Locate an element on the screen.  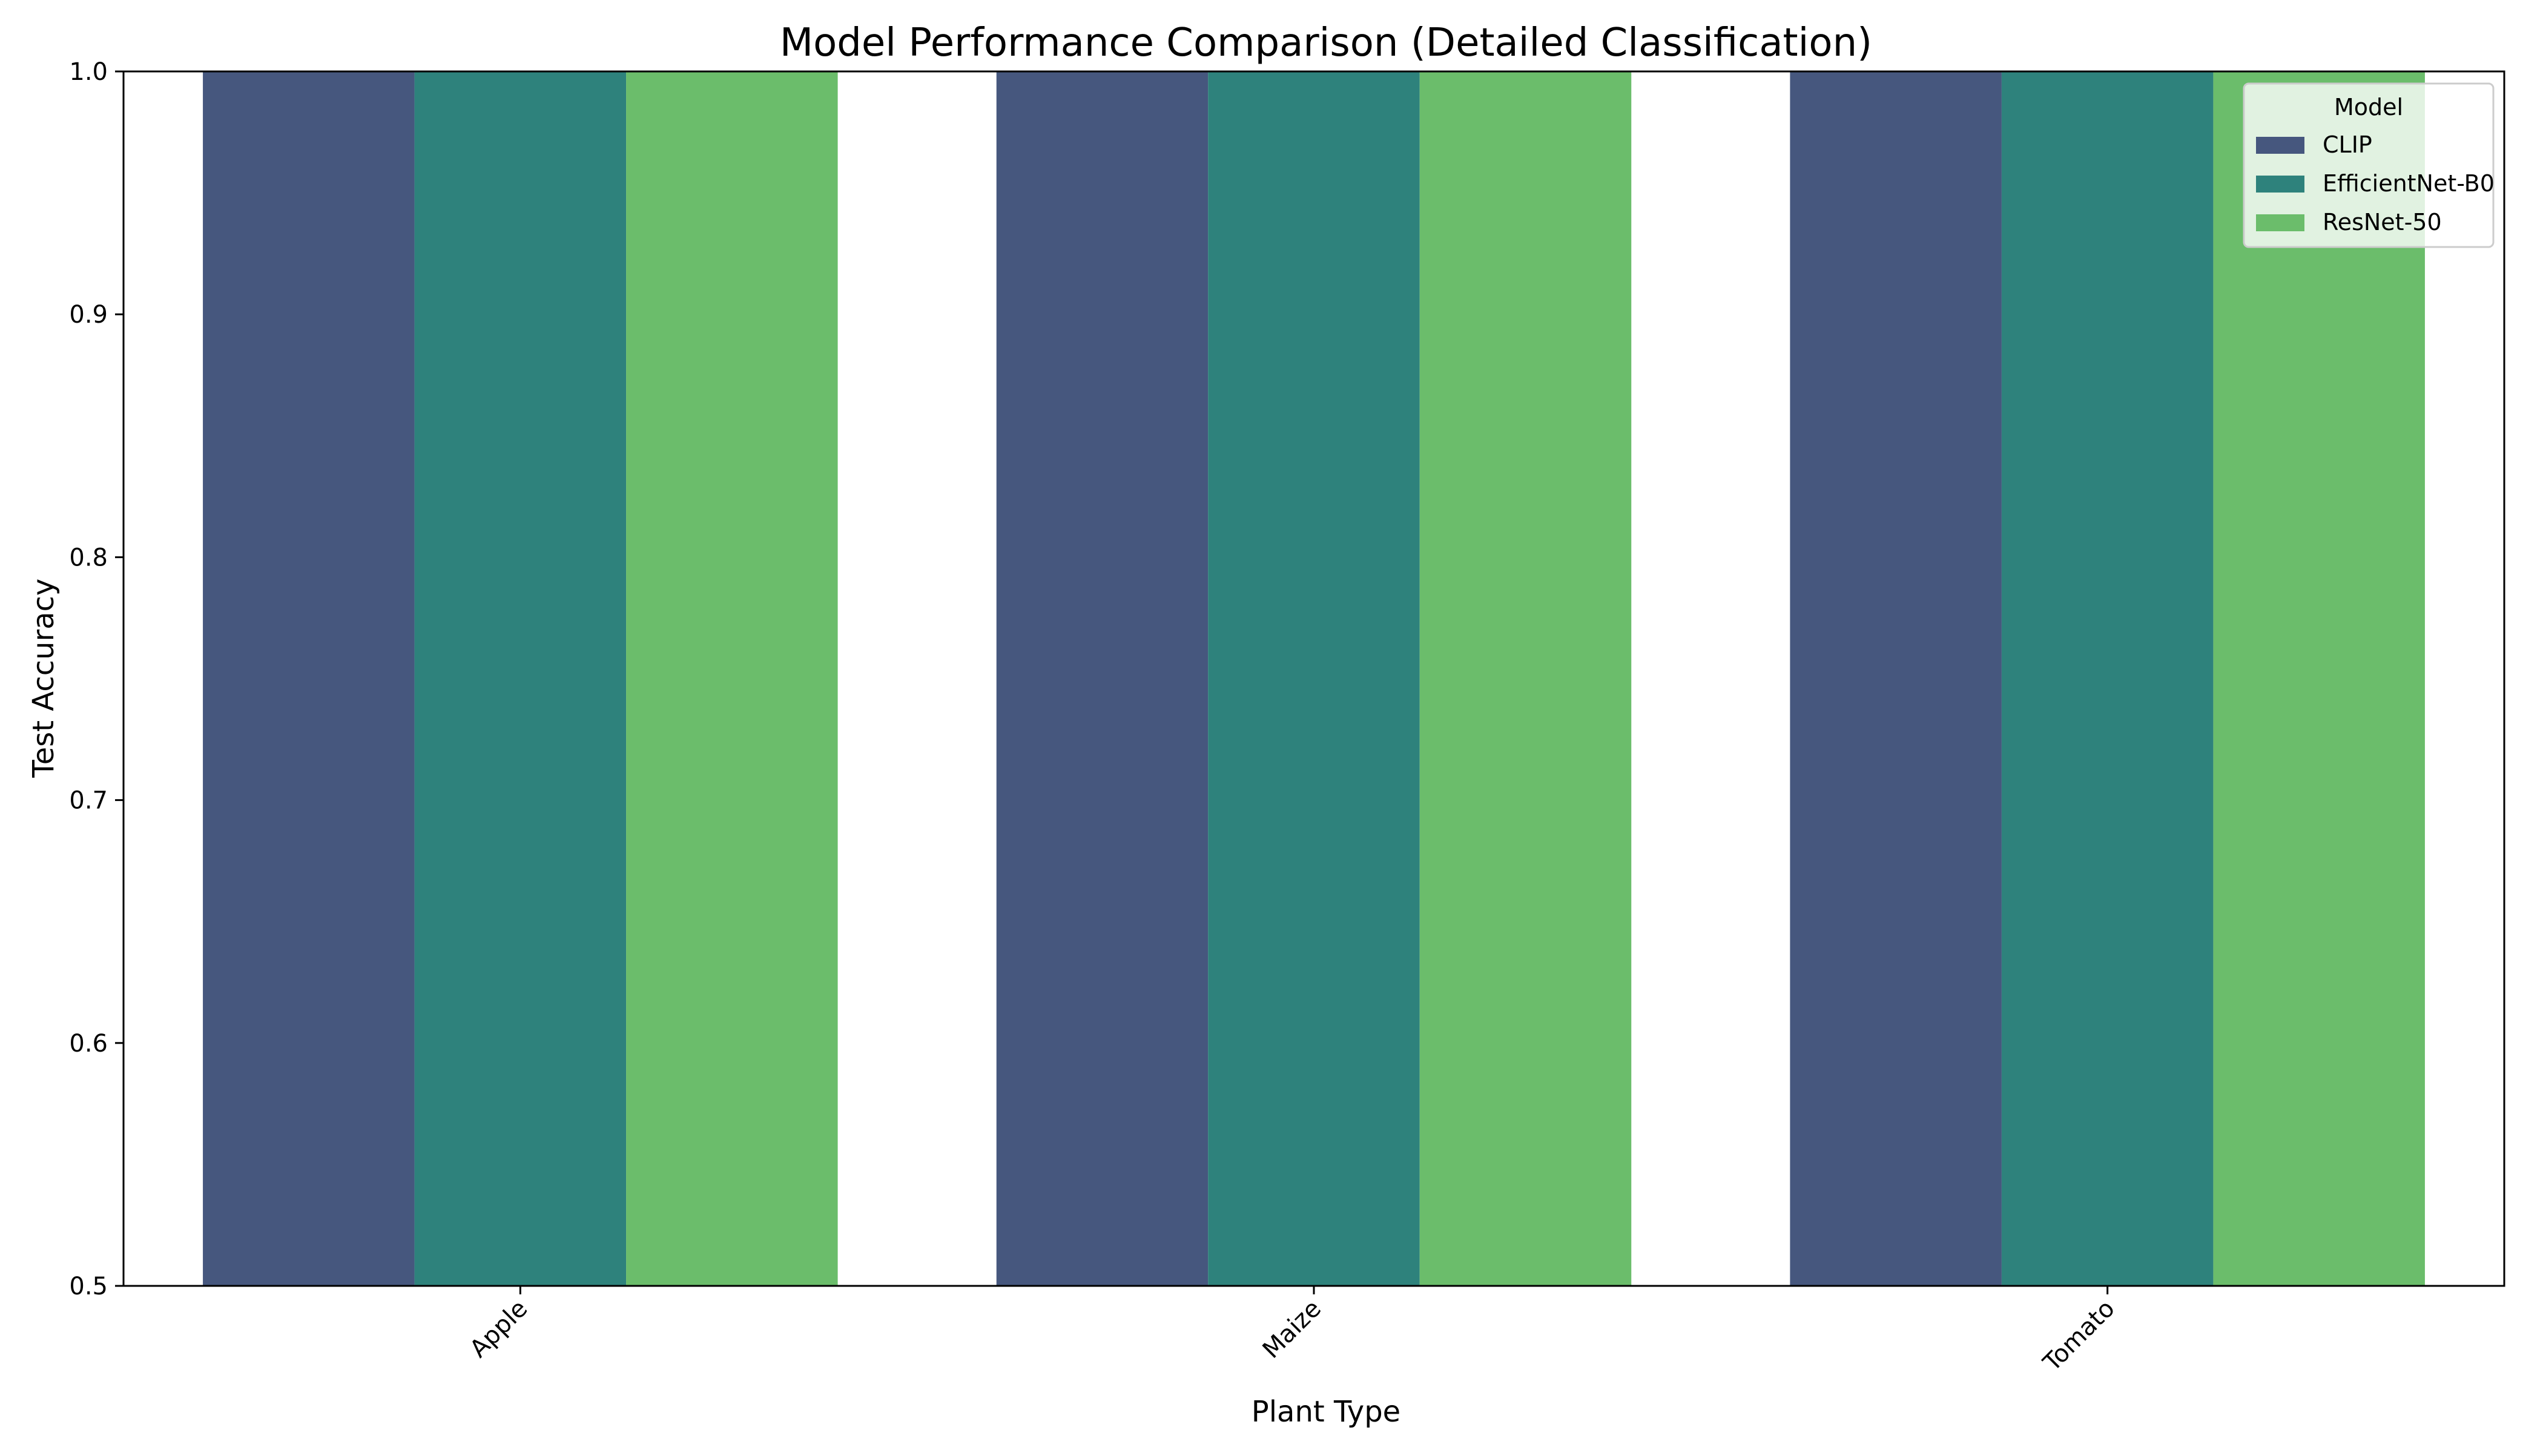
legend-box is located at coordinates (2369, 165).